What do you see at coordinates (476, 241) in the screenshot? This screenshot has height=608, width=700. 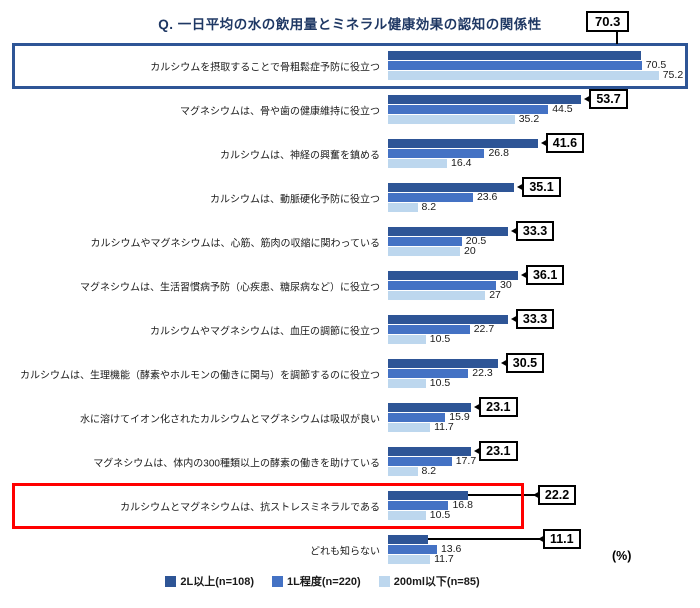 I see `value-label-series-1: 20.5` at bounding box center [476, 241].